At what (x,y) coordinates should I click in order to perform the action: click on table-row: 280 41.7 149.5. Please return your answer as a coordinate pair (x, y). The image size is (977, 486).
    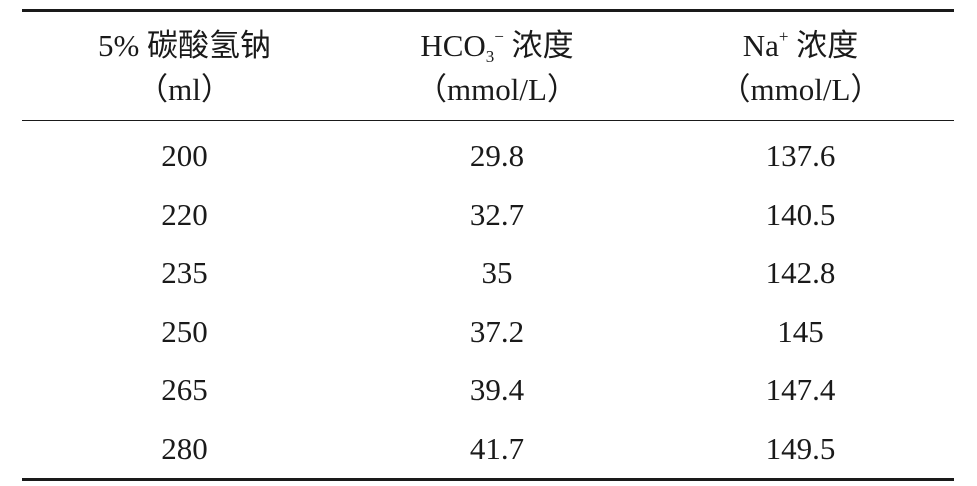
    Looking at the image, I should click on (488, 450).